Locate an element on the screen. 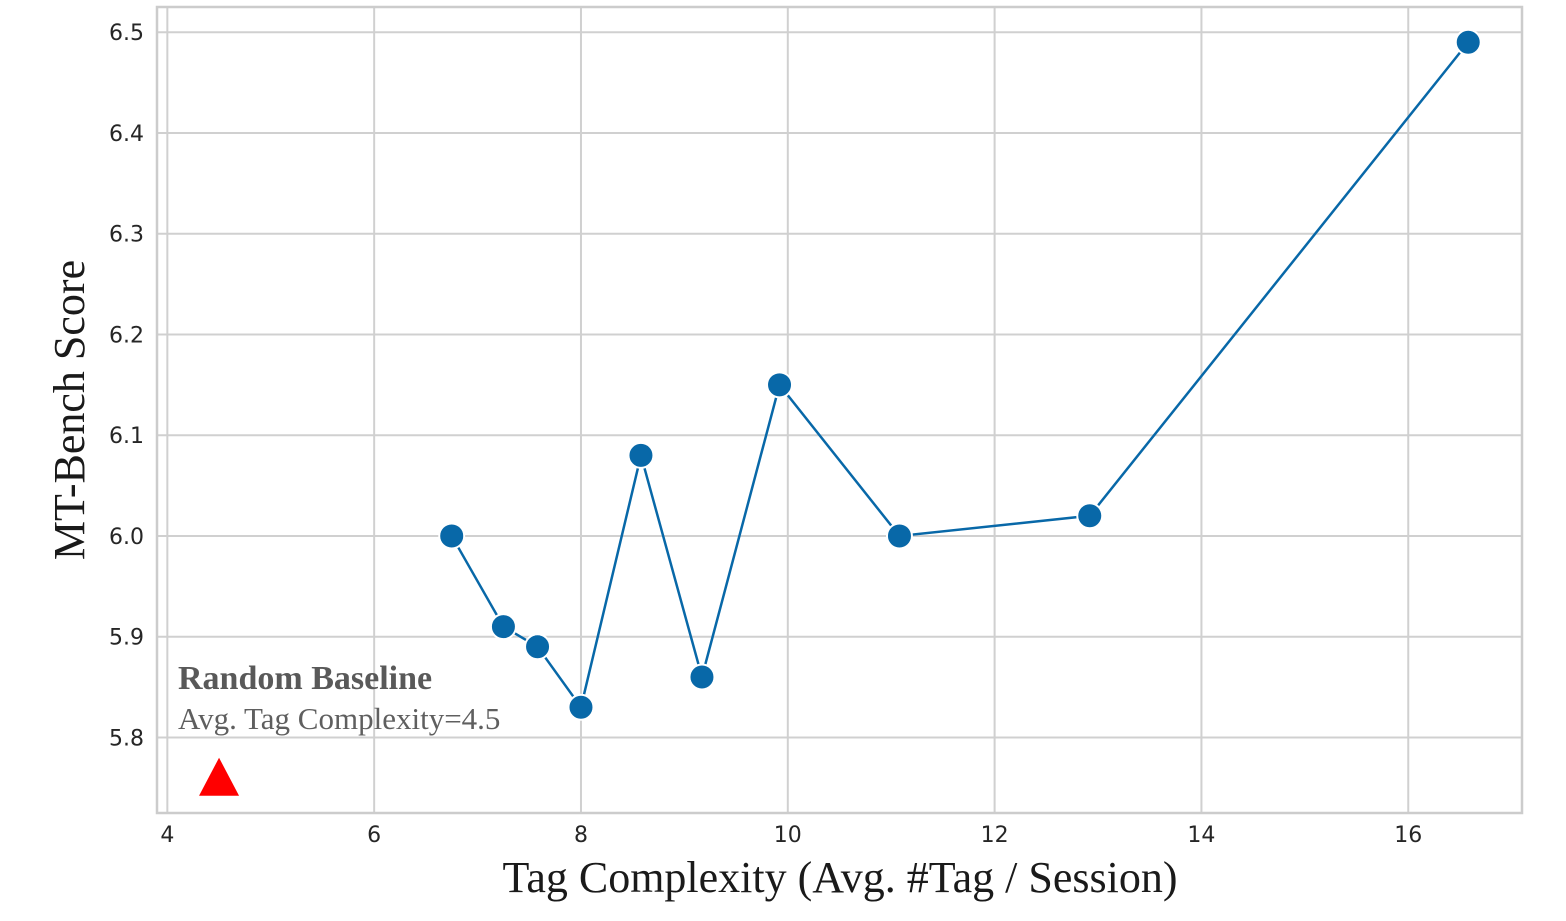  y-tick-label: 6.0 is located at coordinates (126, 537).